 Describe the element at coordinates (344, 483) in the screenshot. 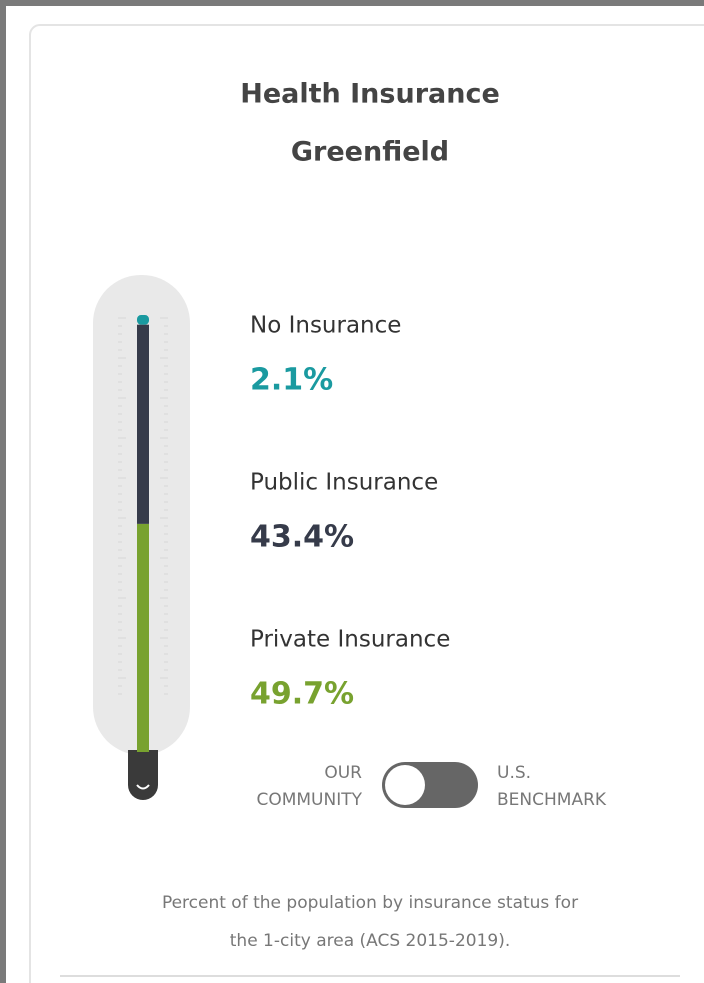

I see `legend-label: Public Insurance` at that location.